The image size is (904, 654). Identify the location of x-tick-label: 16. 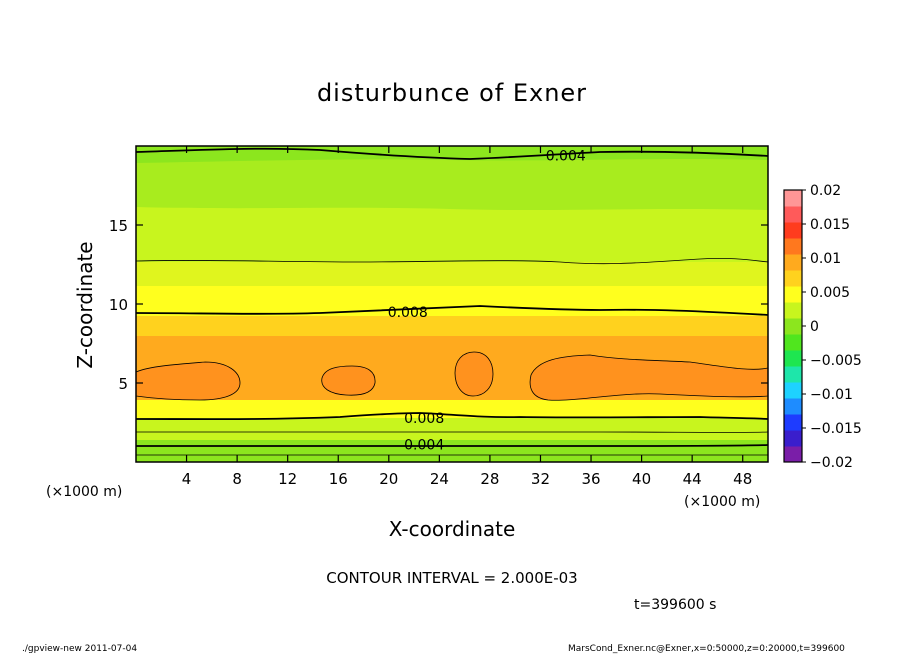
(338, 479).